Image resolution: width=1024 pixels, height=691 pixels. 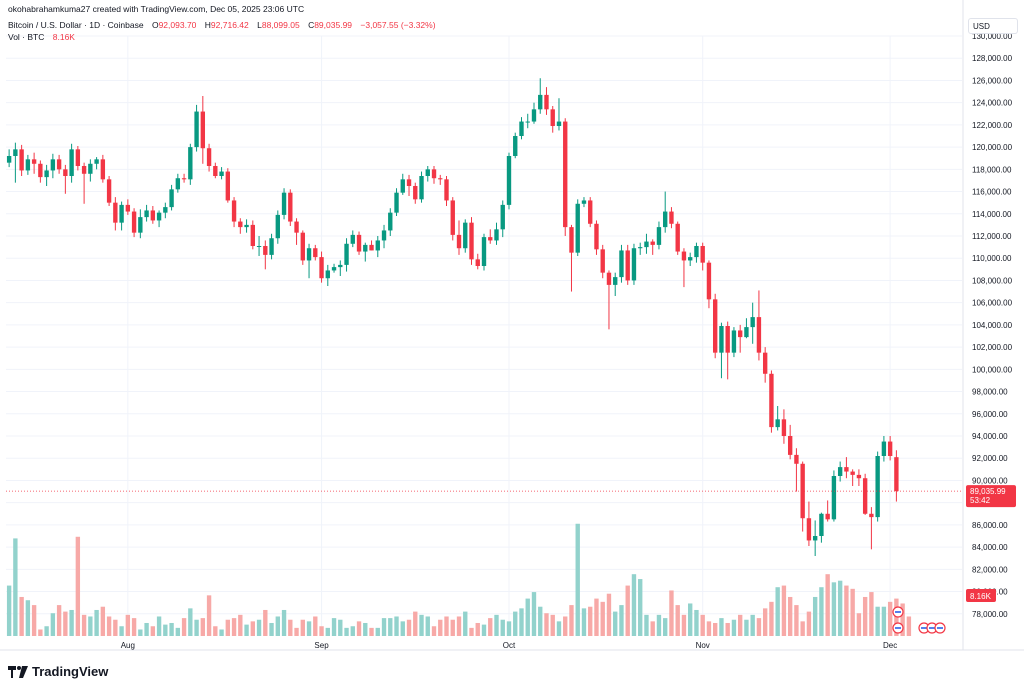 What do you see at coordinates (992, 36) in the screenshot?
I see `y-tick-label: 130,000.00` at bounding box center [992, 36].